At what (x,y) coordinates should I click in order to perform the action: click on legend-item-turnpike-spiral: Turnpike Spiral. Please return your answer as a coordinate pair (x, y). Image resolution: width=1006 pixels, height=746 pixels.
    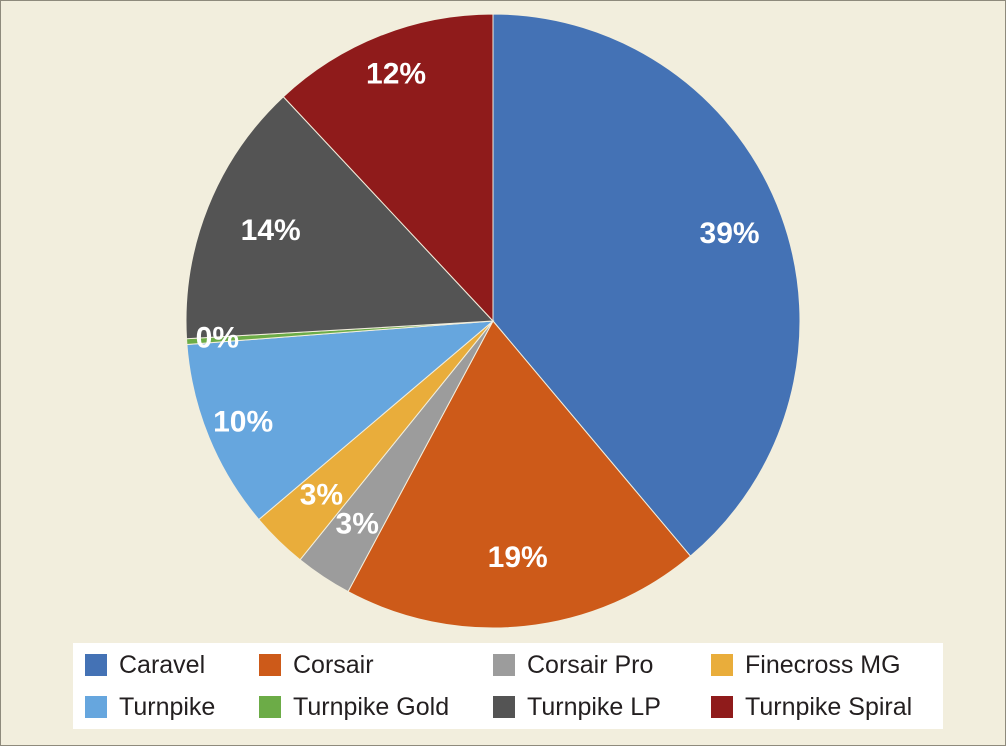
    Looking at the image, I should click on (811, 707).